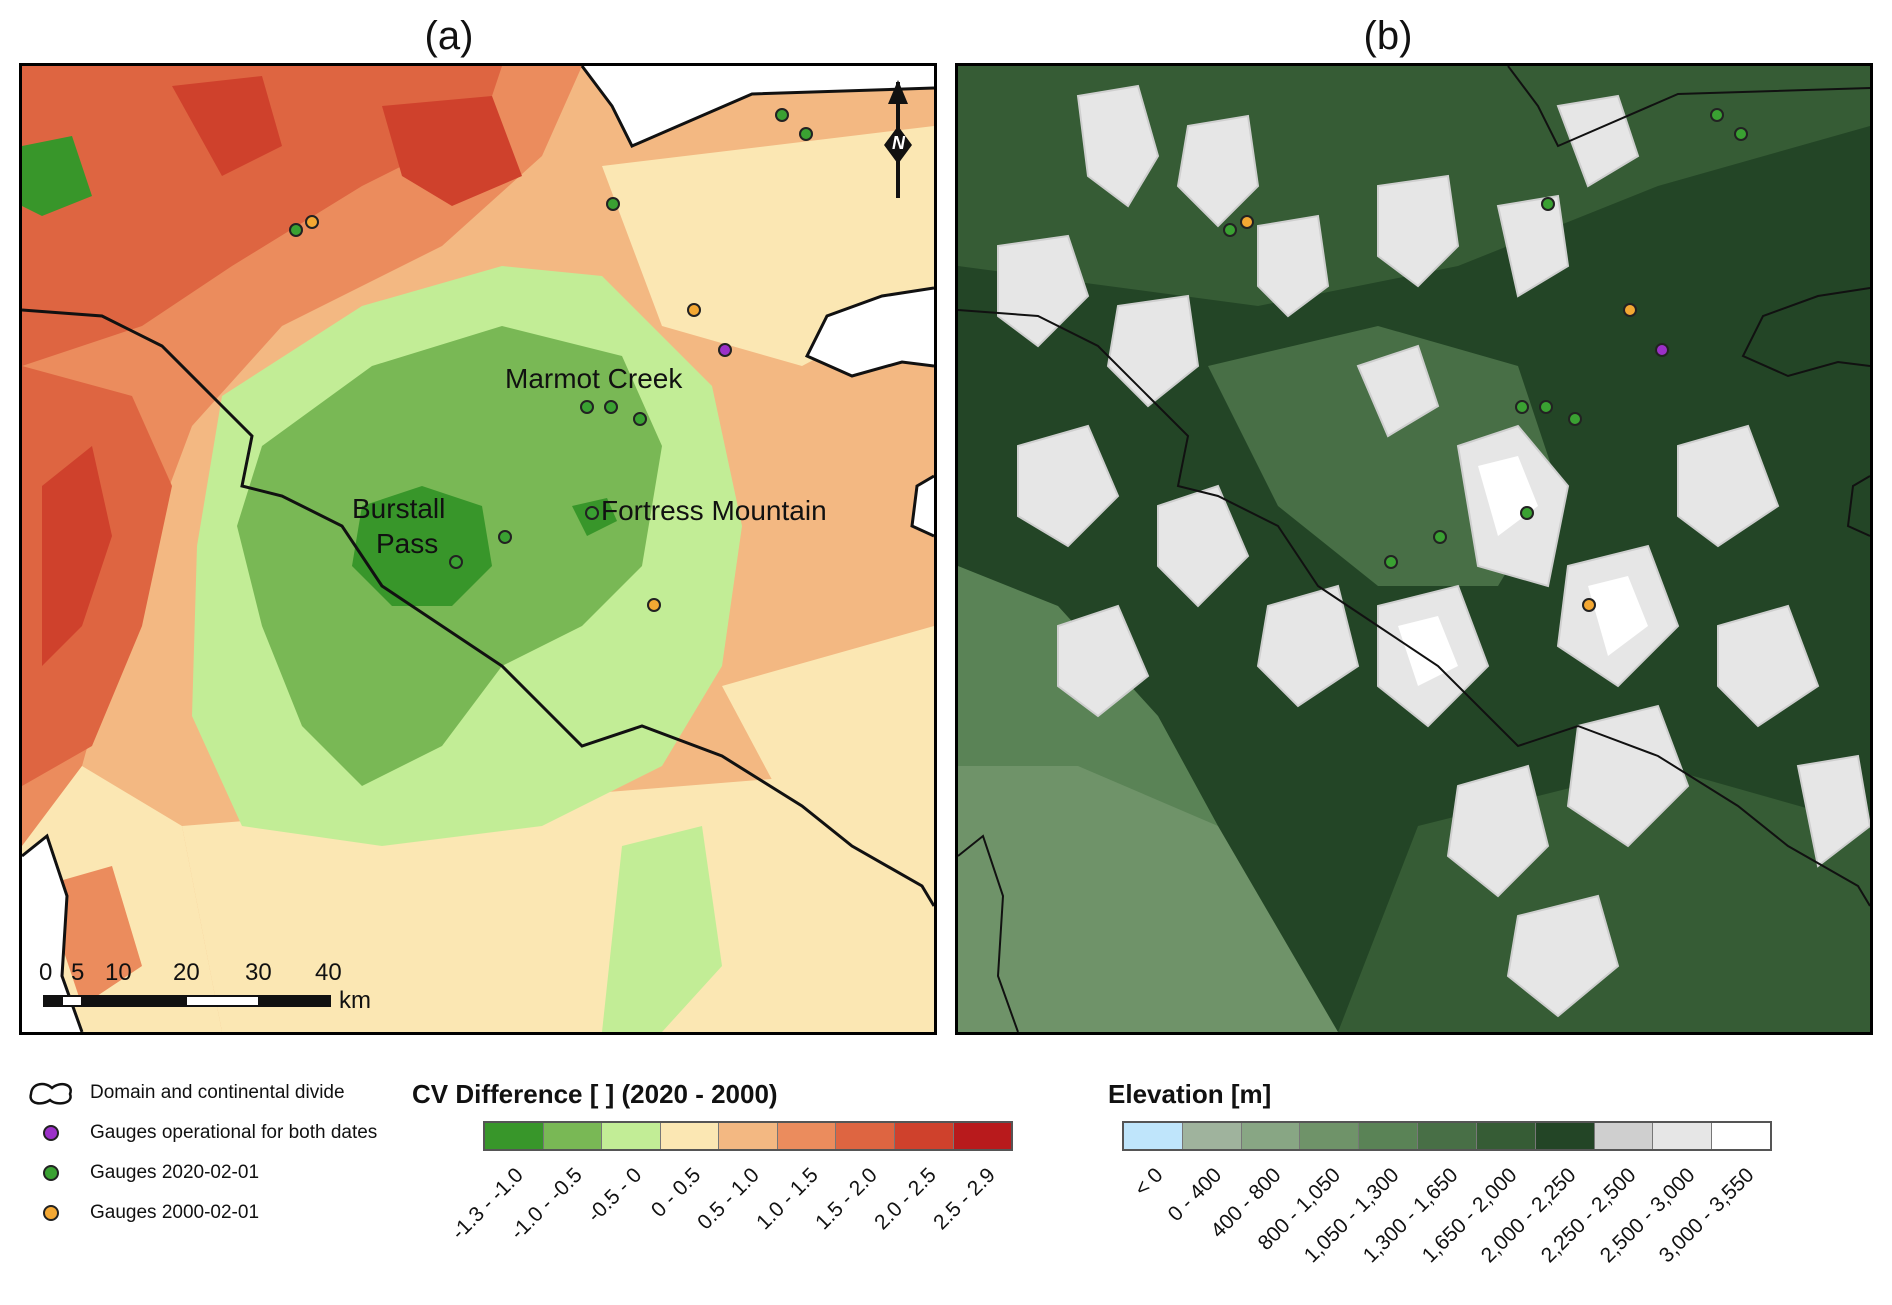 This screenshot has width=1892, height=1305. What do you see at coordinates (78, 972) in the screenshot?
I see `scale-tick-5: 5` at bounding box center [78, 972].